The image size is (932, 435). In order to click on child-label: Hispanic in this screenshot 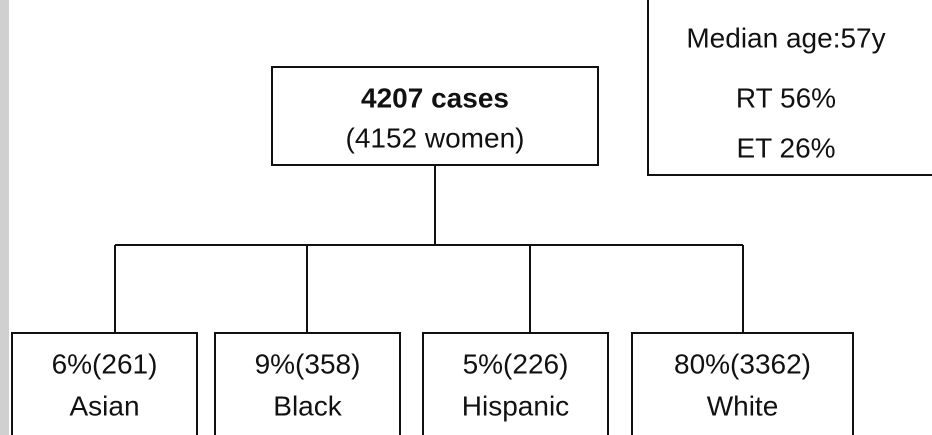, I will do `click(515, 405)`.